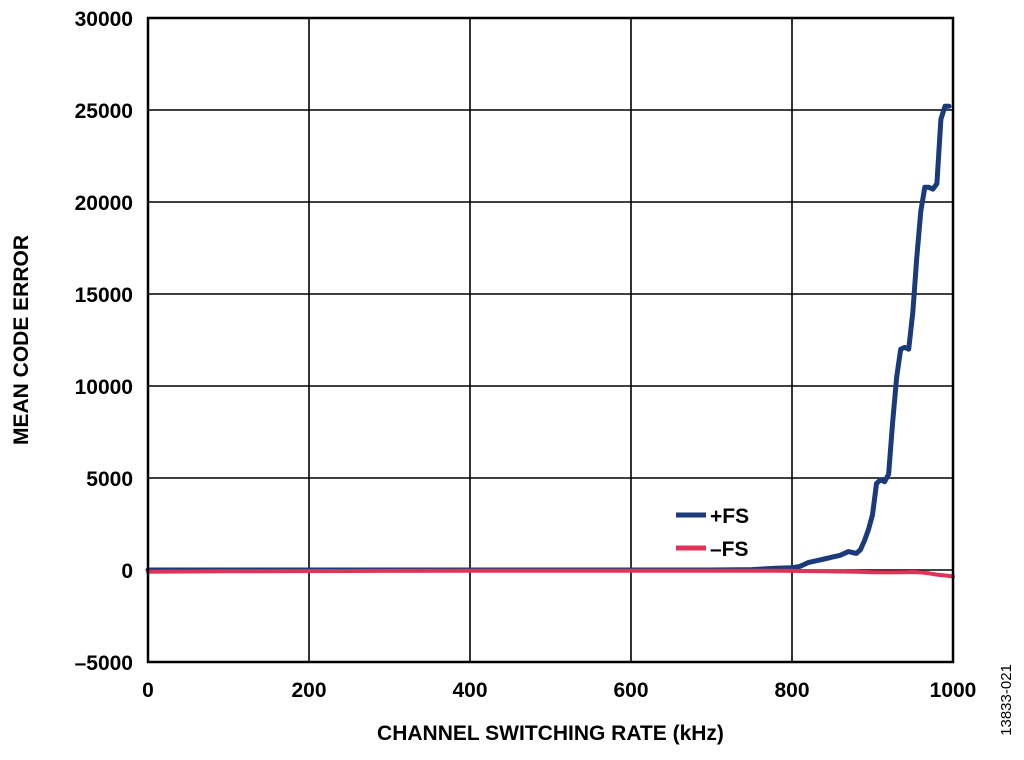 This screenshot has width=1024, height=760. Describe the element at coordinates (104, 19) in the screenshot. I see `y-tick-label: 30000` at that location.